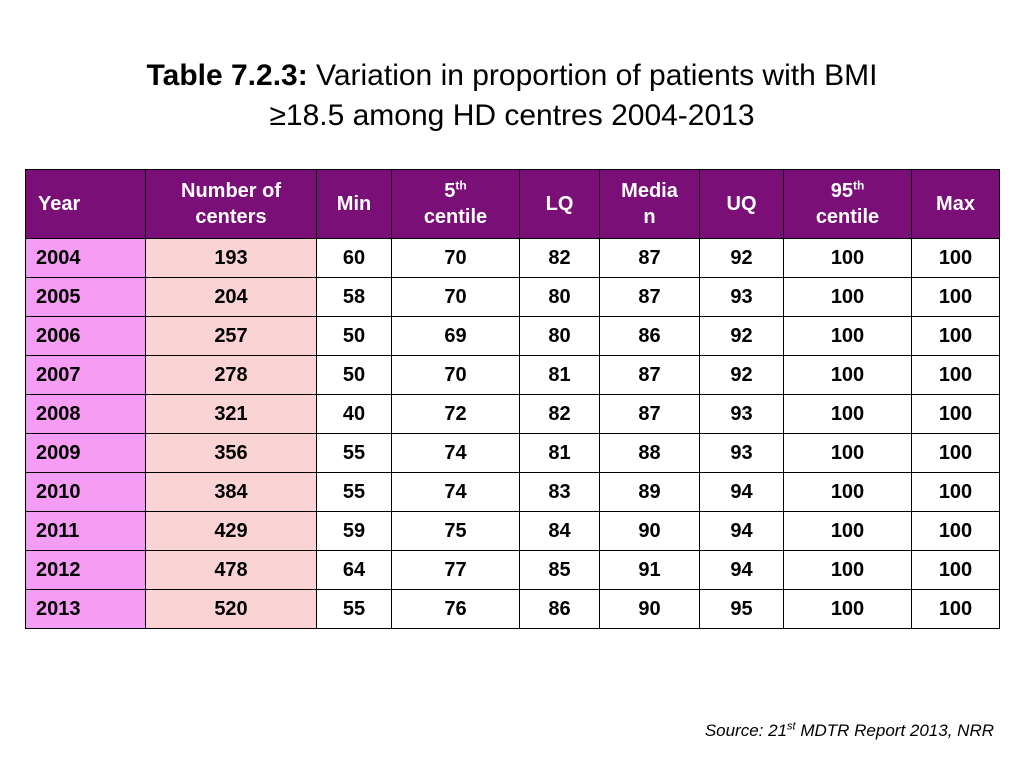 The width and height of the screenshot is (1024, 768). I want to click on cell-min: 59, so click(354, 531).